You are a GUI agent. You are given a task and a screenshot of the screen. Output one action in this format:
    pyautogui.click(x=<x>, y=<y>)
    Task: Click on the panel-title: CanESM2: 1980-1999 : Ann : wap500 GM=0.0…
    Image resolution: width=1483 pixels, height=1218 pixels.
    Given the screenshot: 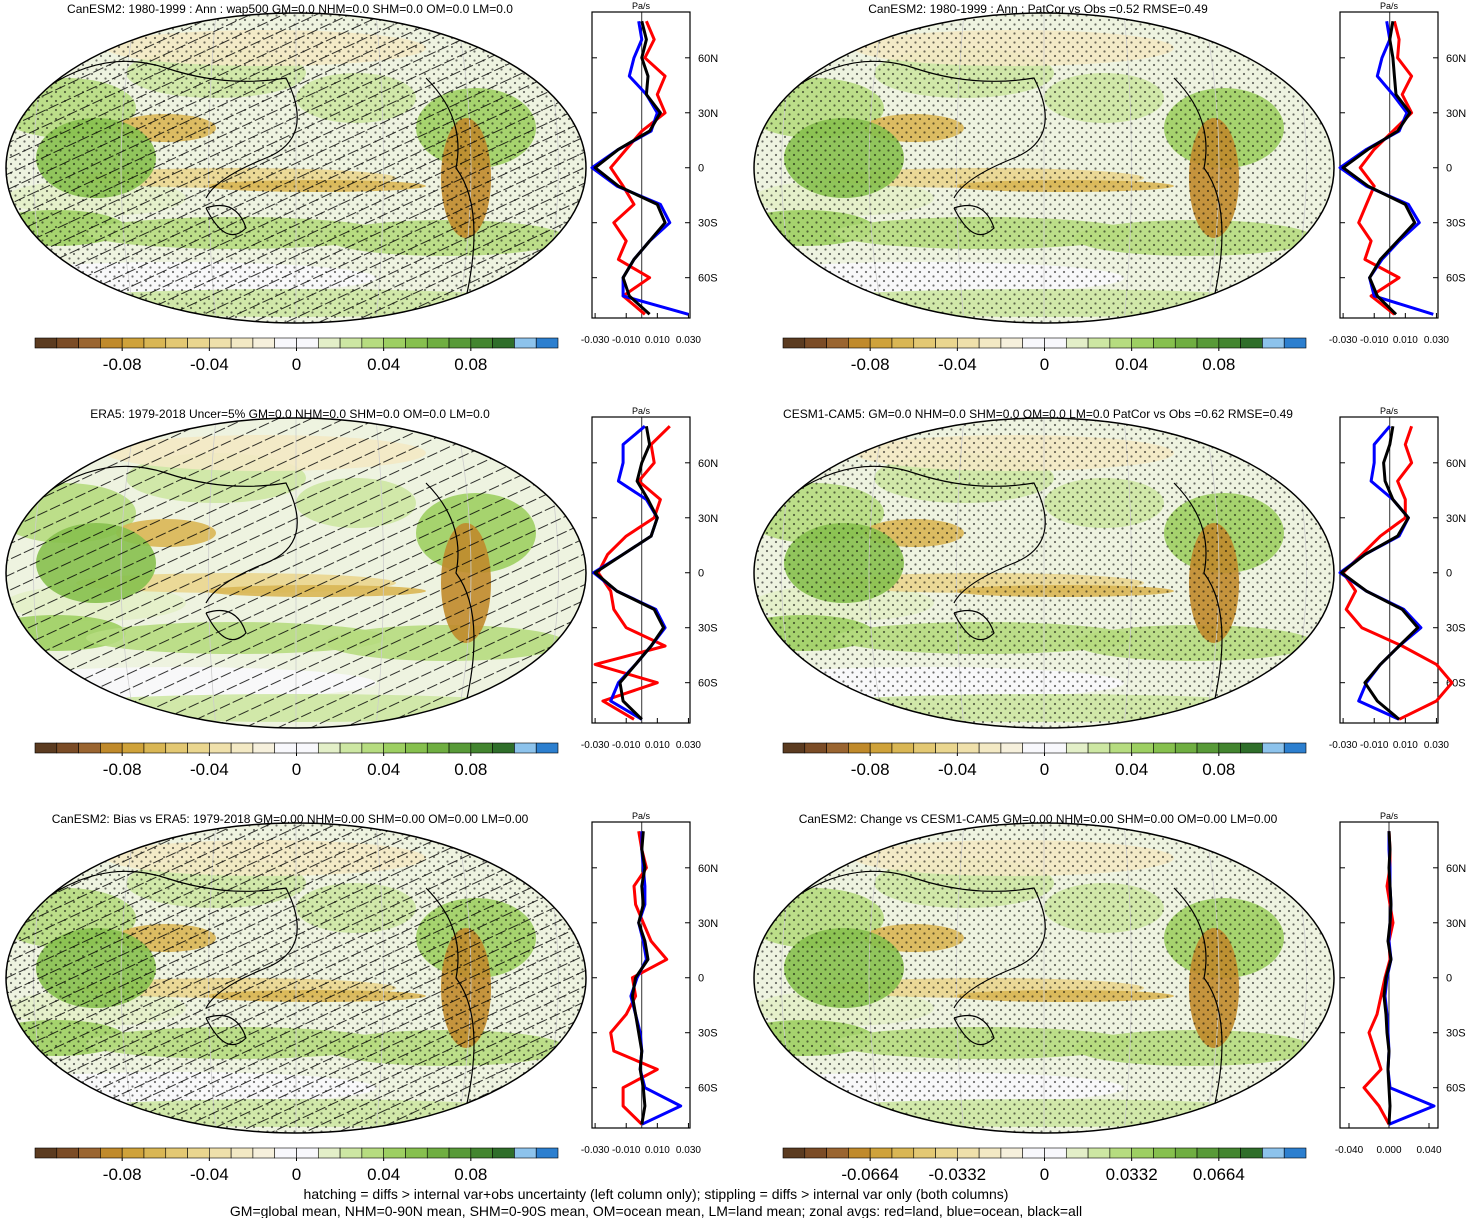 What is the action you would take?
    pyautogui.click(x=290, y=9)
    